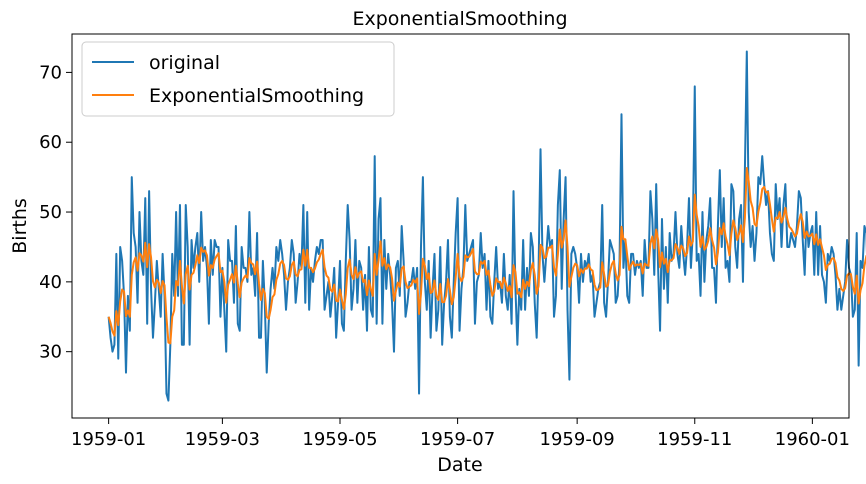 The width and height of the screenshot is (866, 484). Describe the element at coordinates (222, 439) in the screenshot. I see `x-tick-label: 1959-03` at that location.